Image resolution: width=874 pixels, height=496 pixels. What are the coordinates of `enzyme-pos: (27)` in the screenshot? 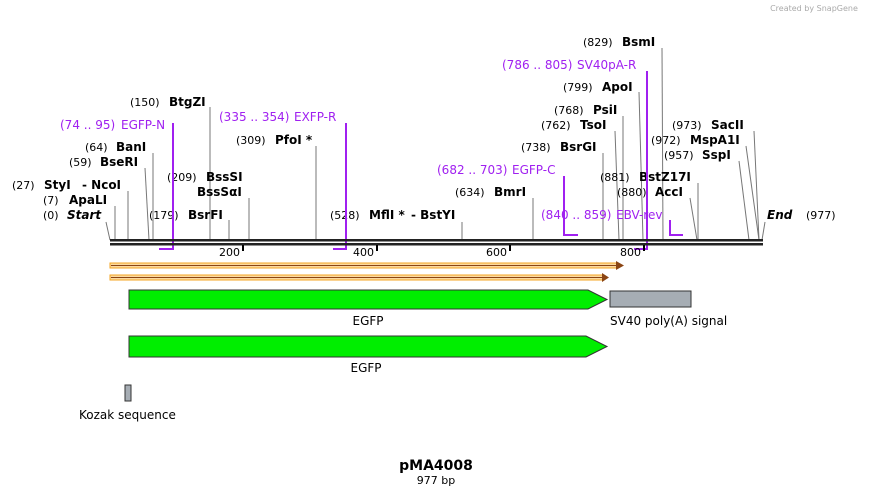 It's located at (23, 185).